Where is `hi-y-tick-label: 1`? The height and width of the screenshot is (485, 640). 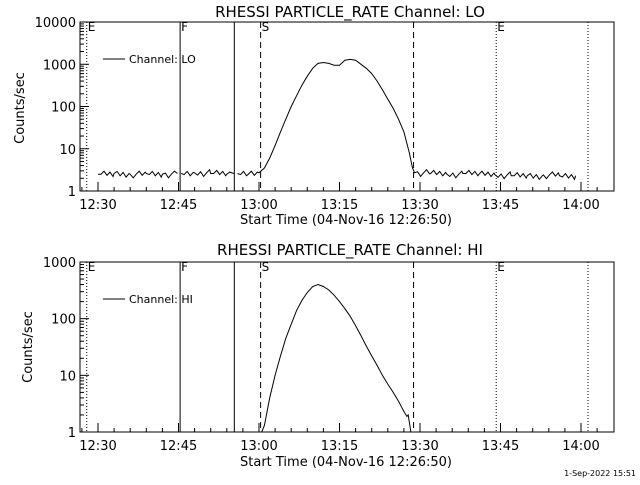 hi-y-tick-label: 1 is located at coordinates (72, 433).